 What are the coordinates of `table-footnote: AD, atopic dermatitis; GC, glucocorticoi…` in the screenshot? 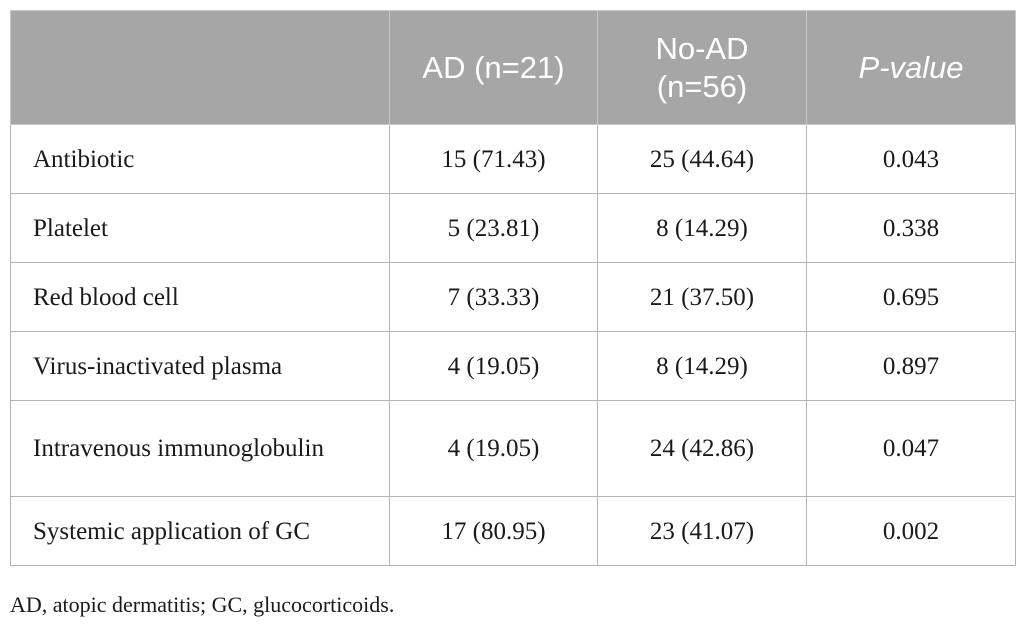 It's located at (202, 604).